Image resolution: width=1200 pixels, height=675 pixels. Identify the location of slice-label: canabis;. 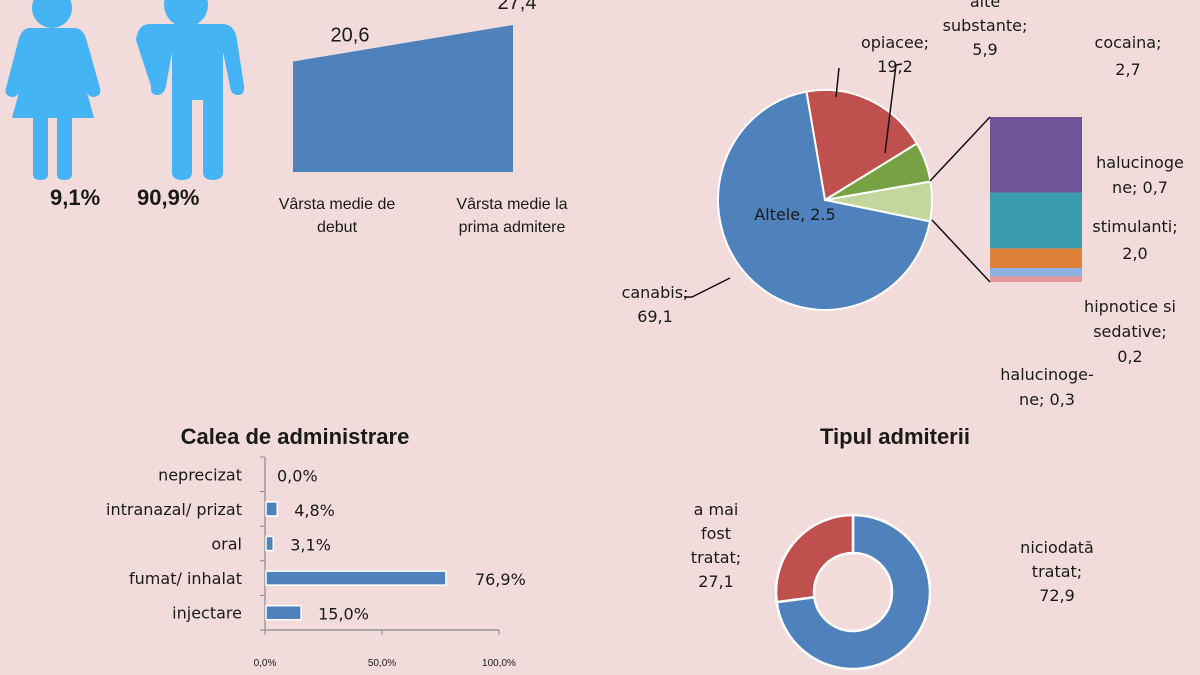
(655, 292).